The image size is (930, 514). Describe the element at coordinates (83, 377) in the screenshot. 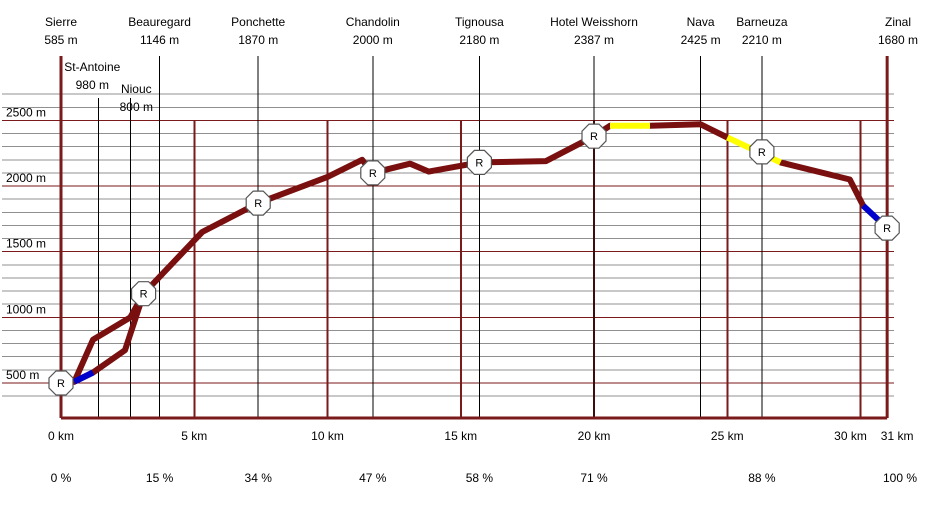

I see `route-highlight` at that location.